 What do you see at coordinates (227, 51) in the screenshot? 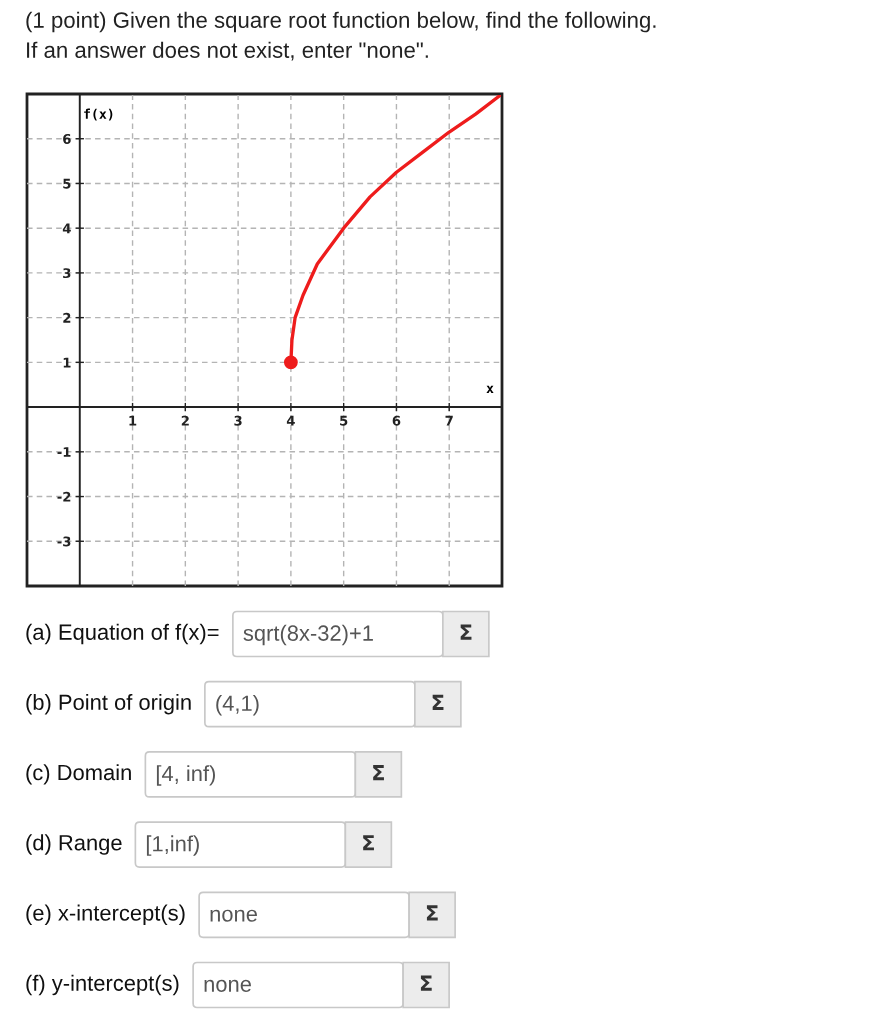
I see `chart-subtitle: If an answer does not exist, enter "none".` at bounding box center [227, 51].